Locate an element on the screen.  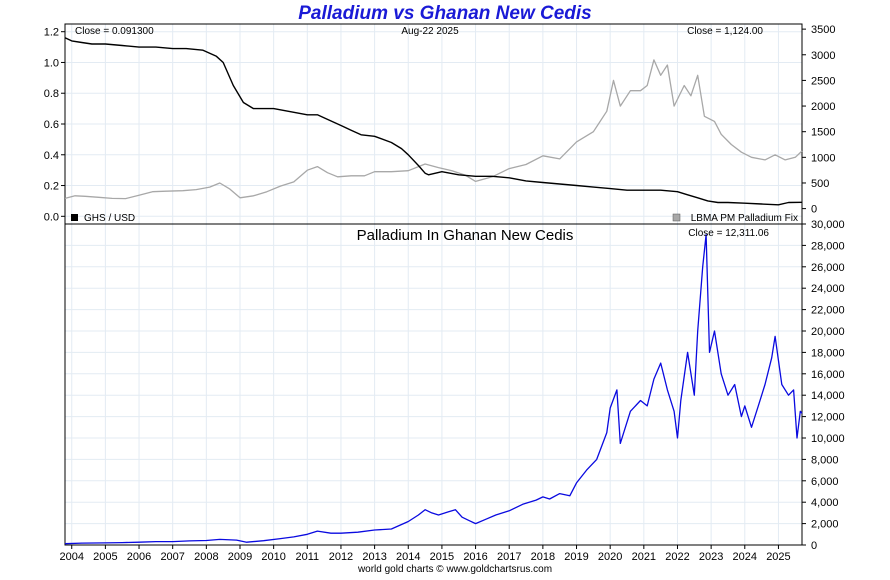
top-left-tick-label: 0.6 is located at coordinates (51, 125).